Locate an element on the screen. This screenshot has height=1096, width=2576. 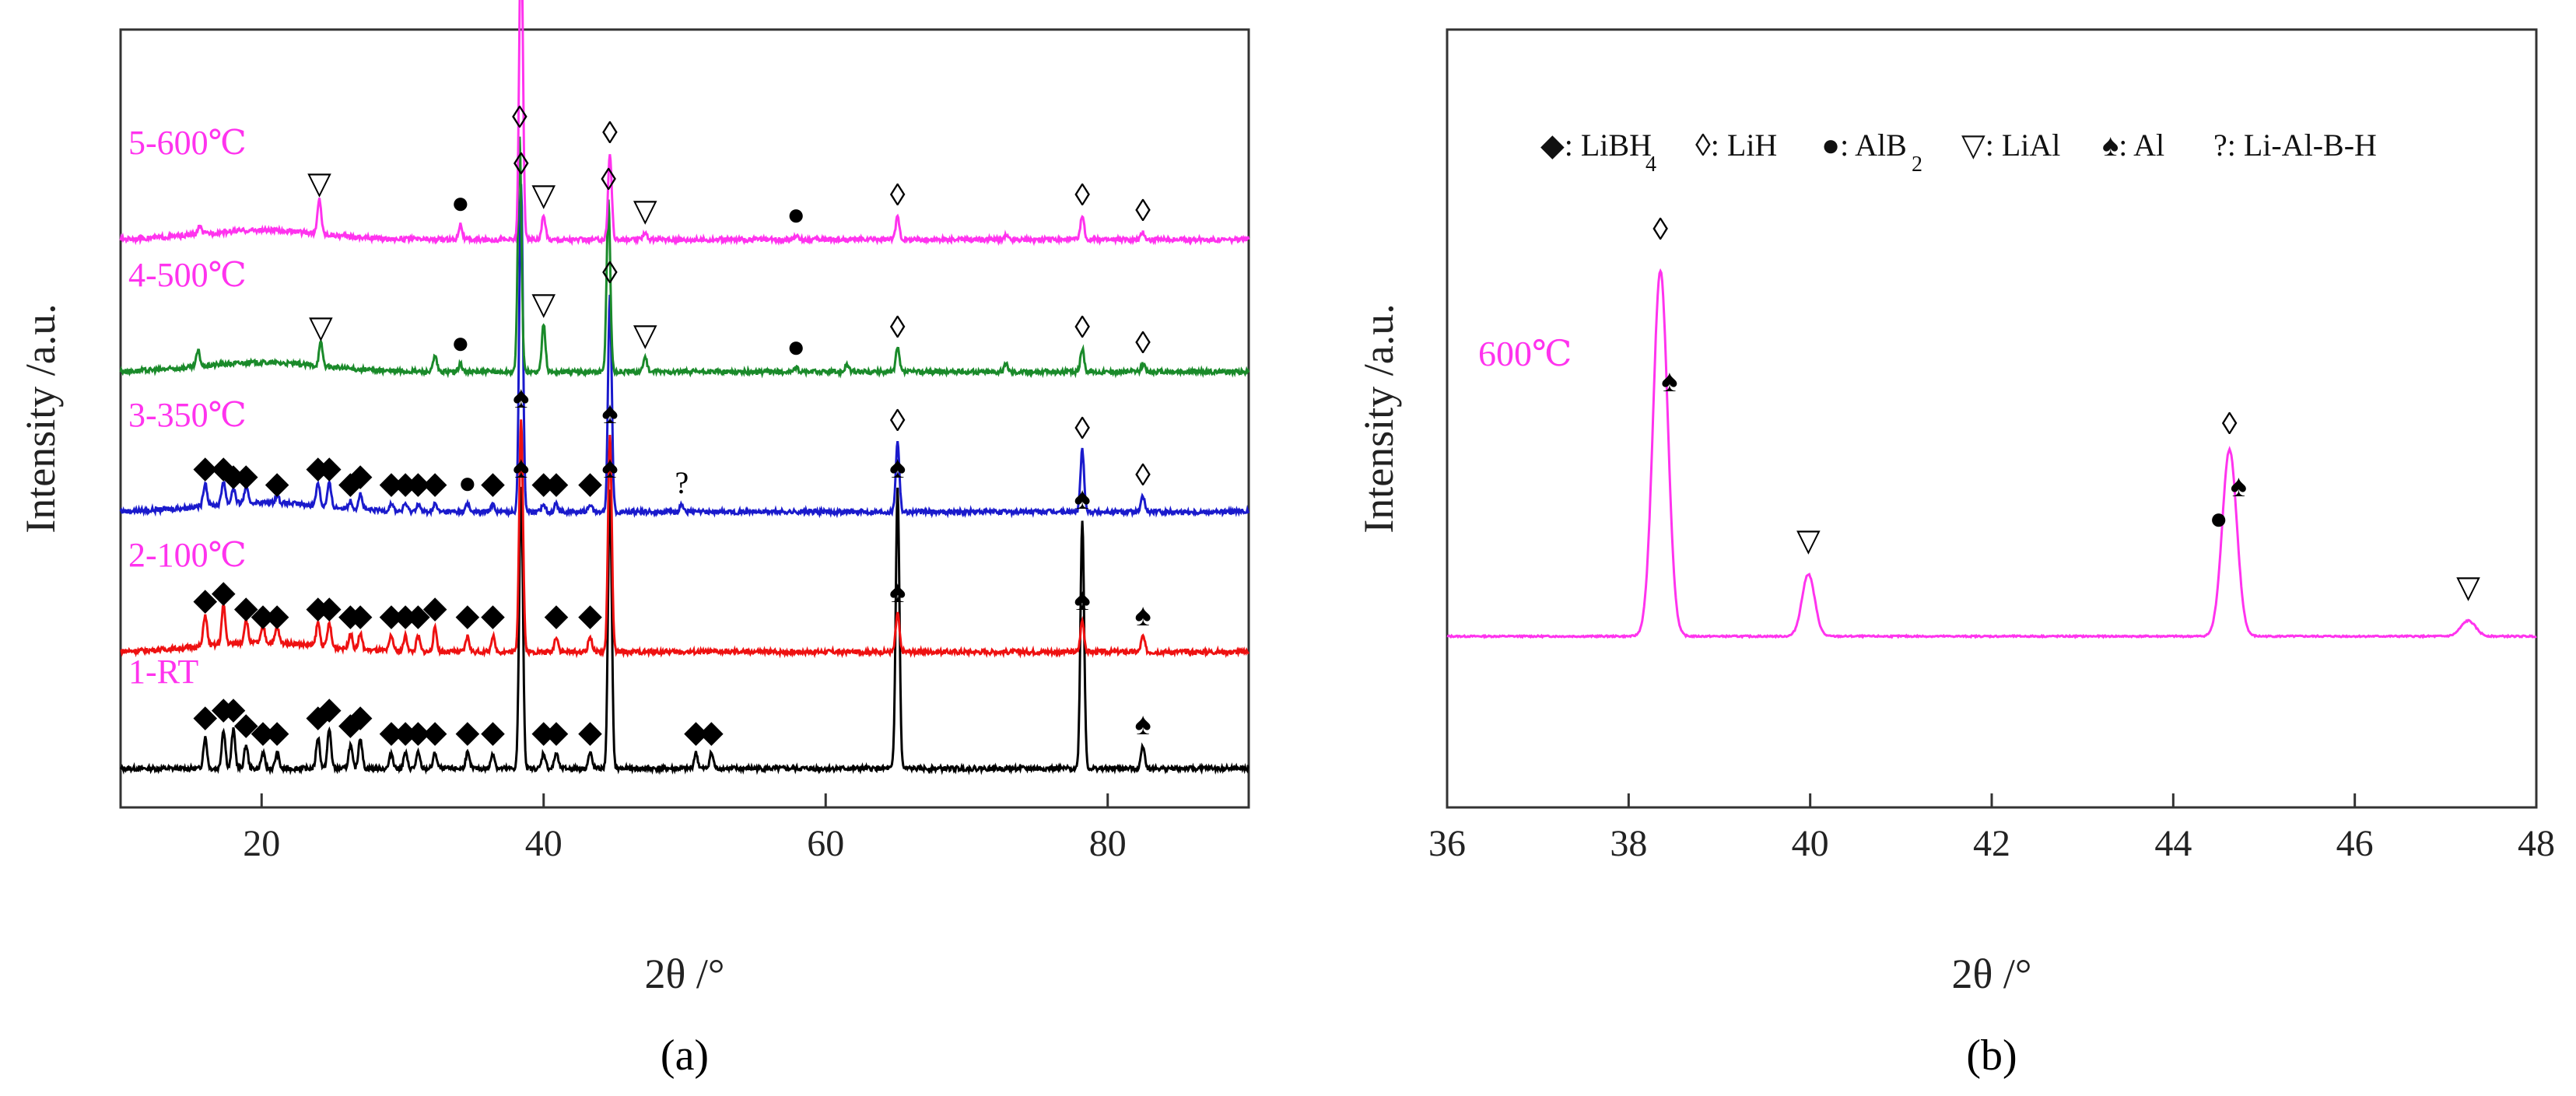
b-series-group is located at coordinates (1991, 453).